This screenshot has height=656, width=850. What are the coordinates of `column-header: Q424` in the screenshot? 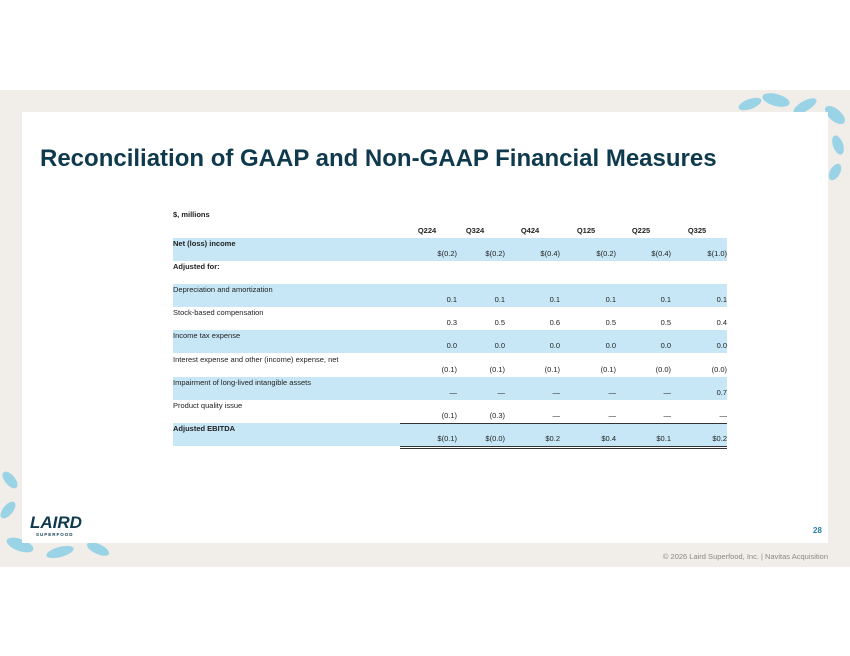 It's located at (530, 230).